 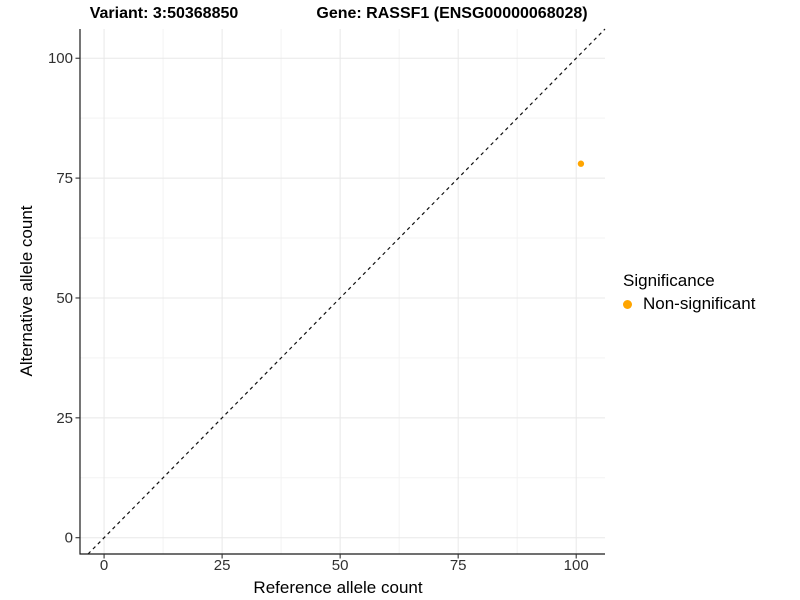 What do you see at coordinates (222, 565) in the screenshot?
I see `x-tick-label: 25` at bounding box center [222, 565].